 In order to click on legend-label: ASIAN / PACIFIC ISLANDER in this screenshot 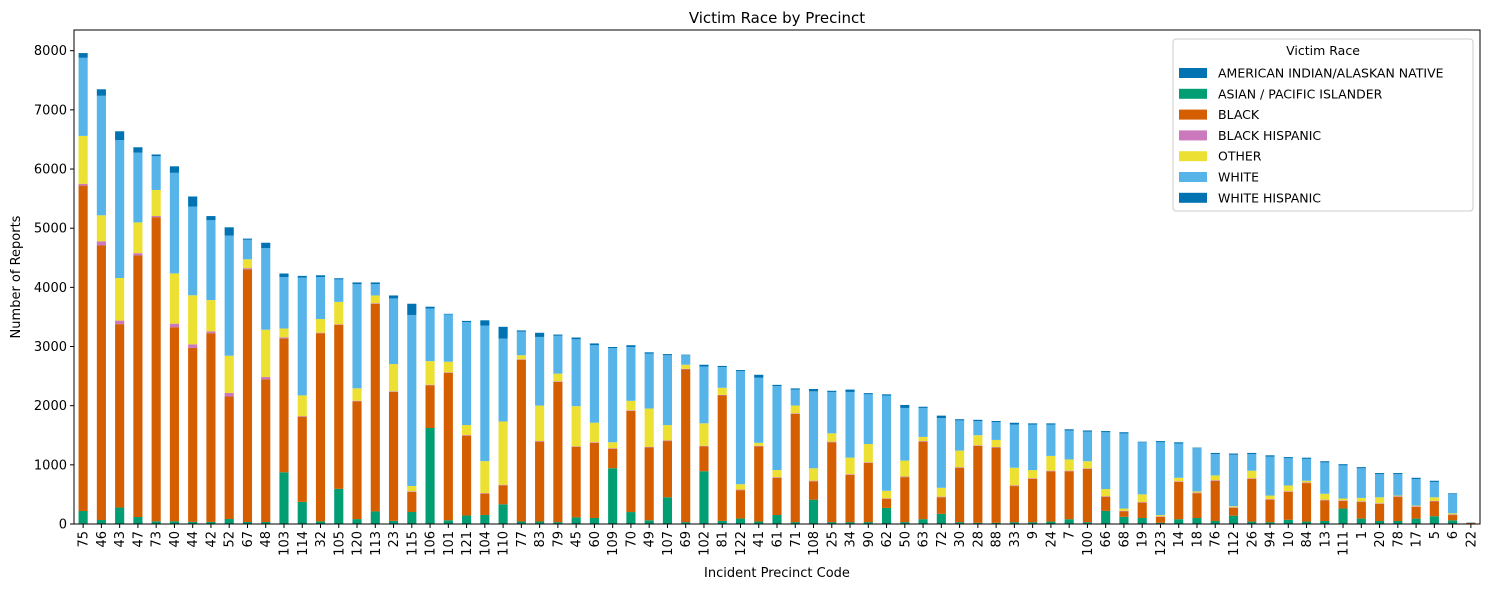, I will do `click(1300, 93)`.